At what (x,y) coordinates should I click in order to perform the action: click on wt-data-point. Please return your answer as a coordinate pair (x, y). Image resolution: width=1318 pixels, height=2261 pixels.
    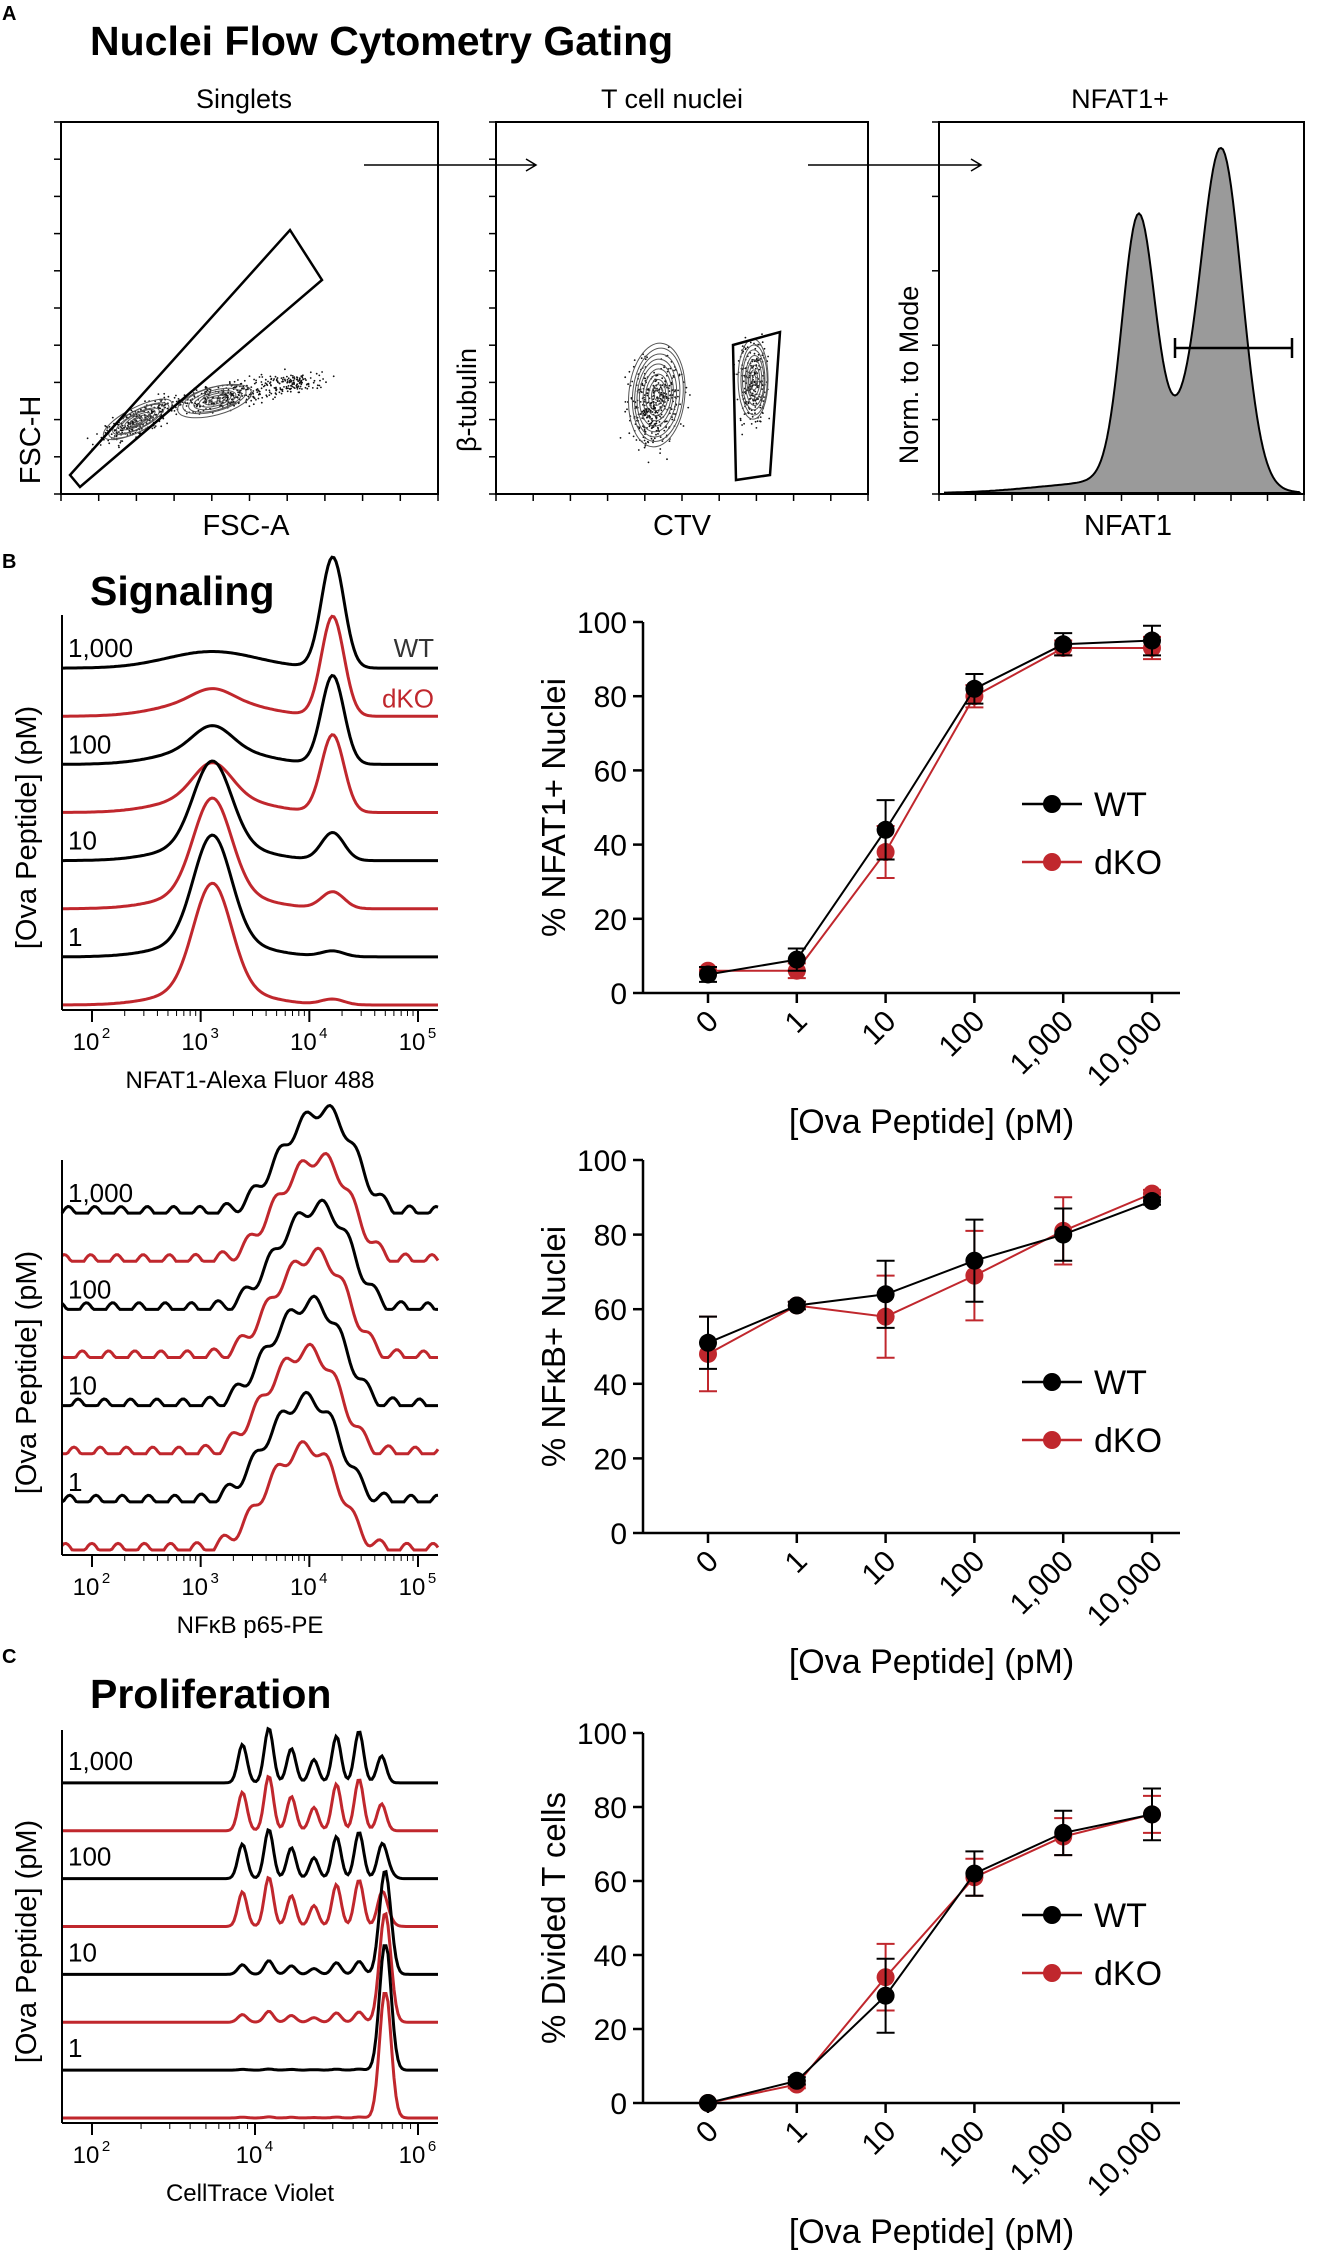
    Looking at the image, I should click on (1152, 640).